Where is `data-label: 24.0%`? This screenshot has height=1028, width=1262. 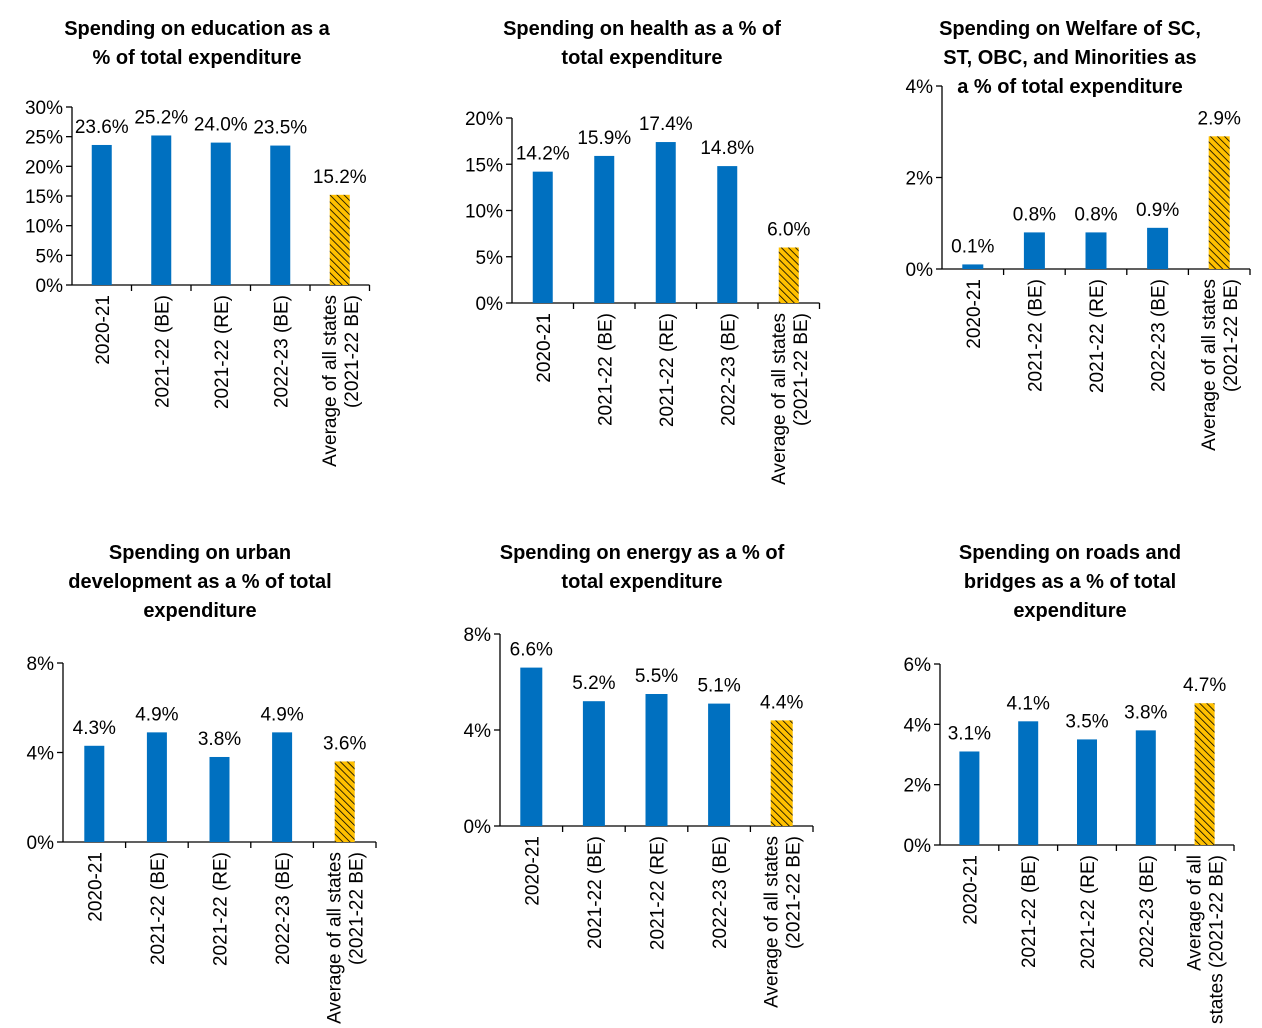 data-label: 24.0% is located at coordinates (221, 125).